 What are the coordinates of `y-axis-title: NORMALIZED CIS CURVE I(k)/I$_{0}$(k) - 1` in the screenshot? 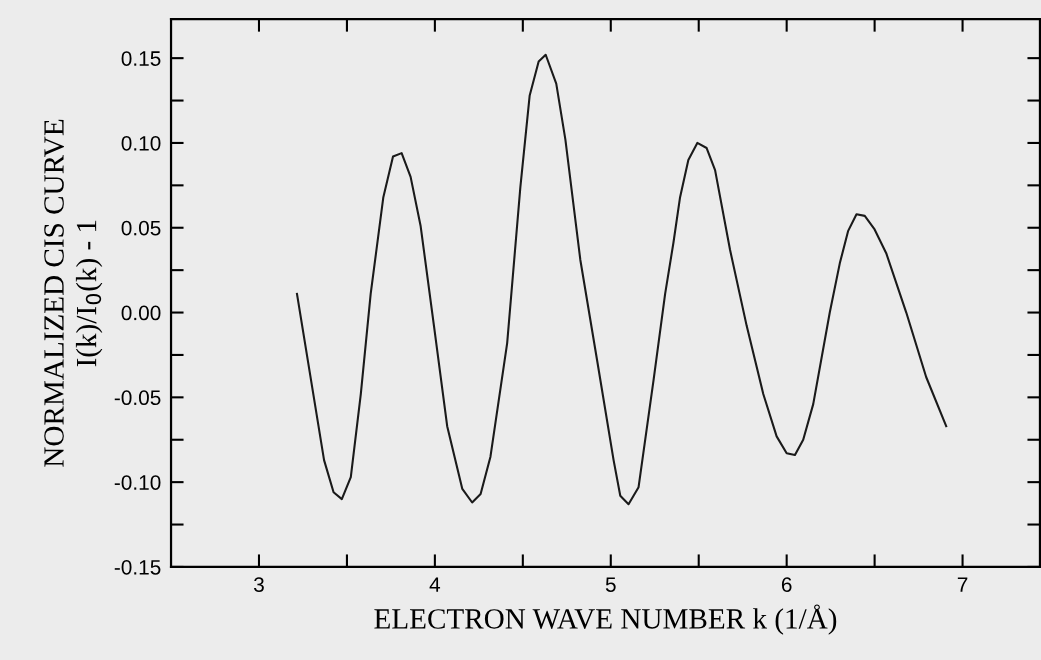 It's located at (73, 293).